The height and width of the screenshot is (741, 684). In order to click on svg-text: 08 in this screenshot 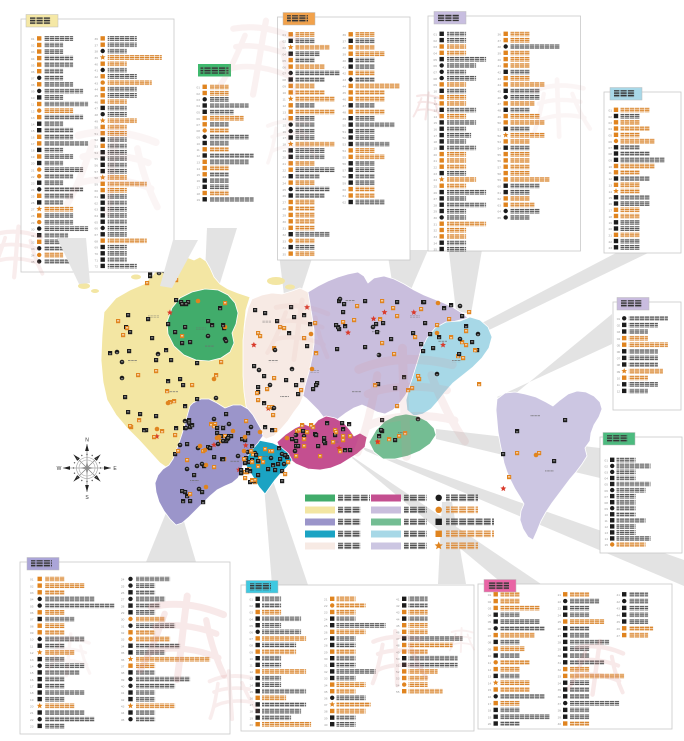, I will do `click(285, 80)`.